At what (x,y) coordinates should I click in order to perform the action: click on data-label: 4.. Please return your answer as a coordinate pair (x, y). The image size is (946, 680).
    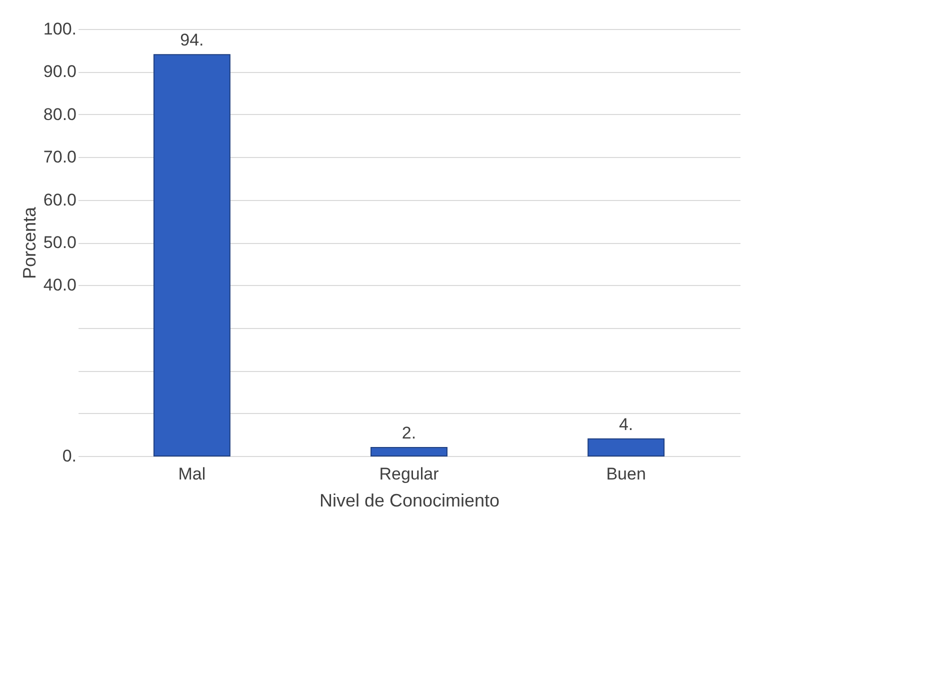
    Looking at the image, I should click on (626, 424).